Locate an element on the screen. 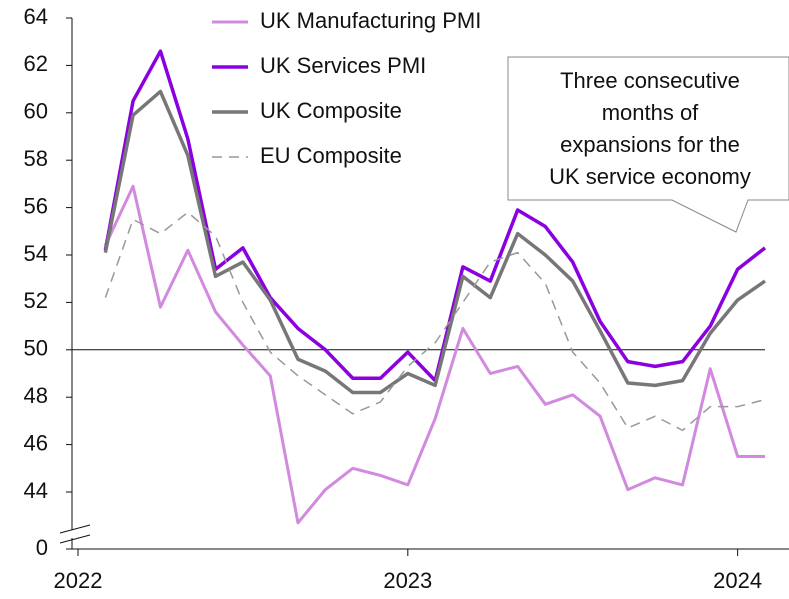  y-tick-label: 64 is located at coordinates (36, 16).